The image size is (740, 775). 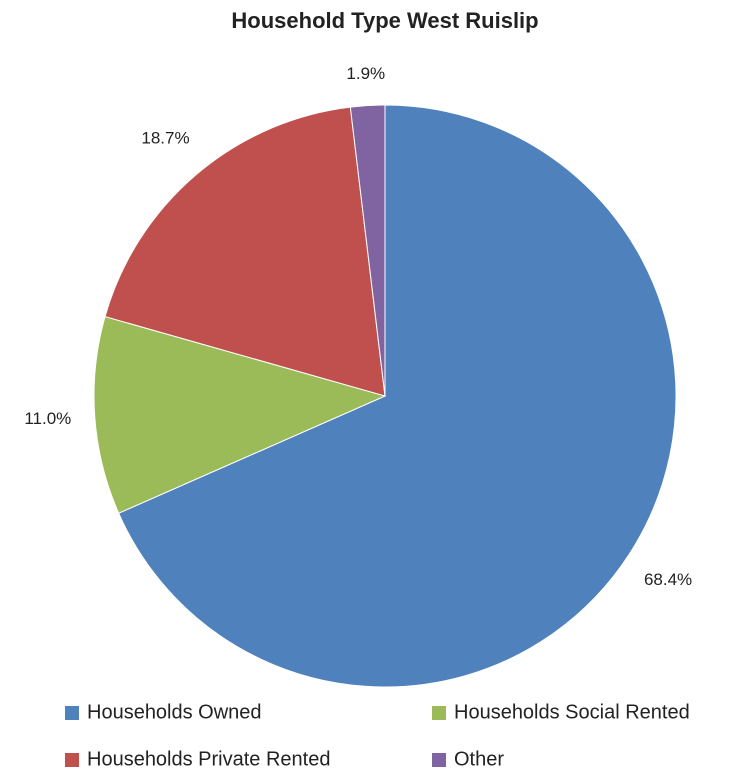 I want to click on chart-title: Household Type West Ruislip, so click(x=384, y=20).